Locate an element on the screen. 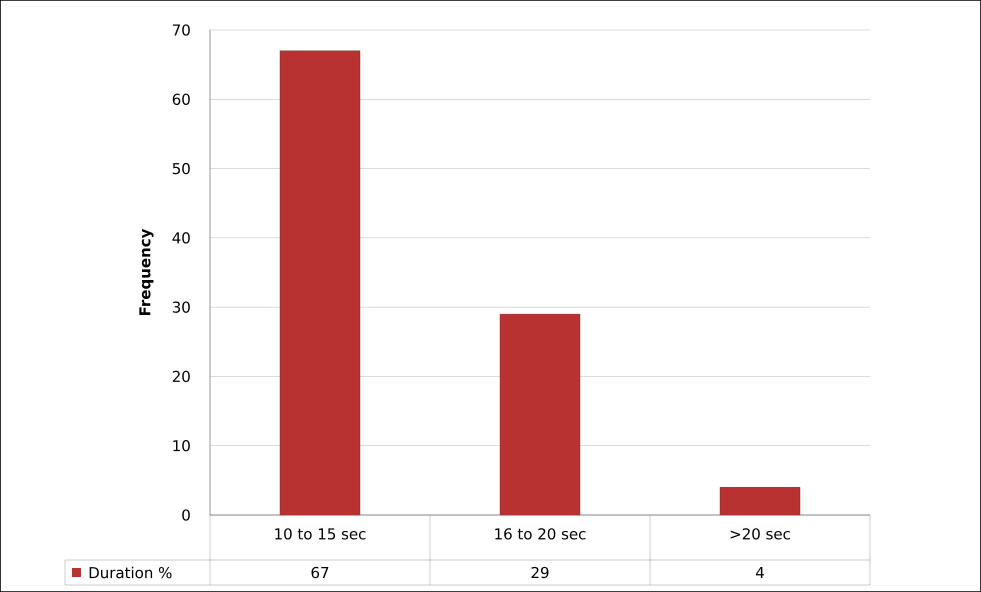  x-tick-label: 16 to 20 sec is located at coordinates (540, 534).